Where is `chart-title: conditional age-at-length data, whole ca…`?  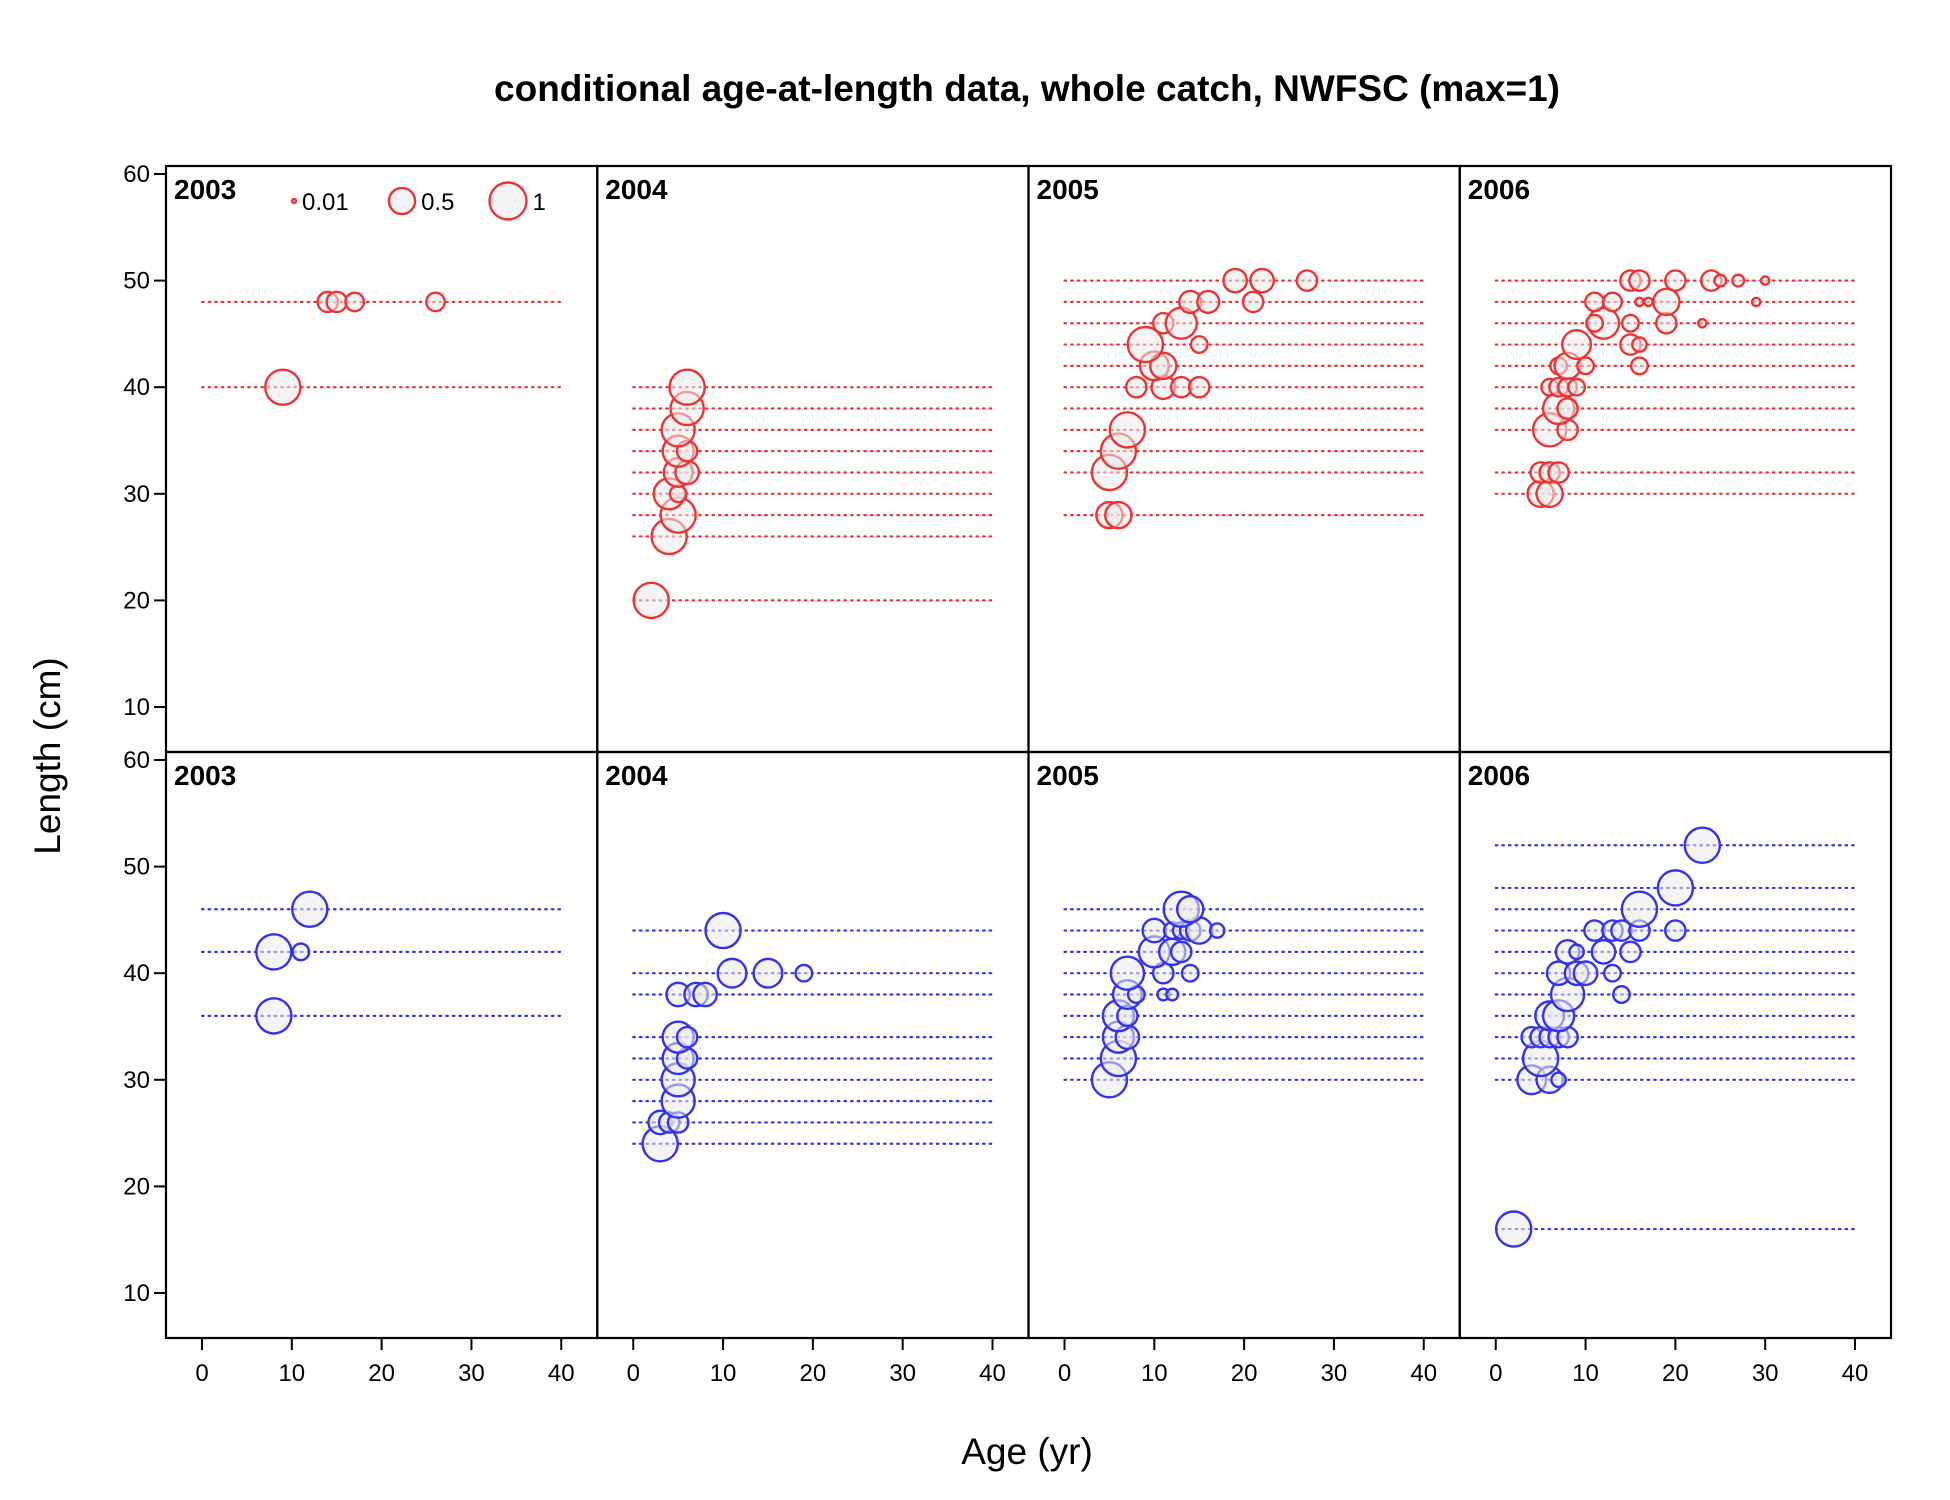
chart-title: conditional age-at-length data, whole ca… is located at coordinates (1027, 88).